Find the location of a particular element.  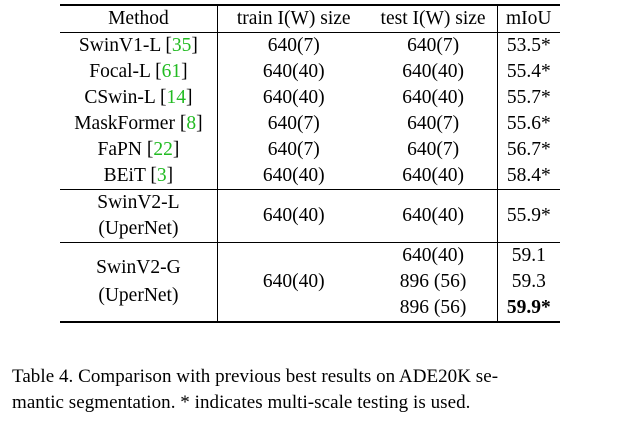

header-method: Method is located at coordinates (139, 18).